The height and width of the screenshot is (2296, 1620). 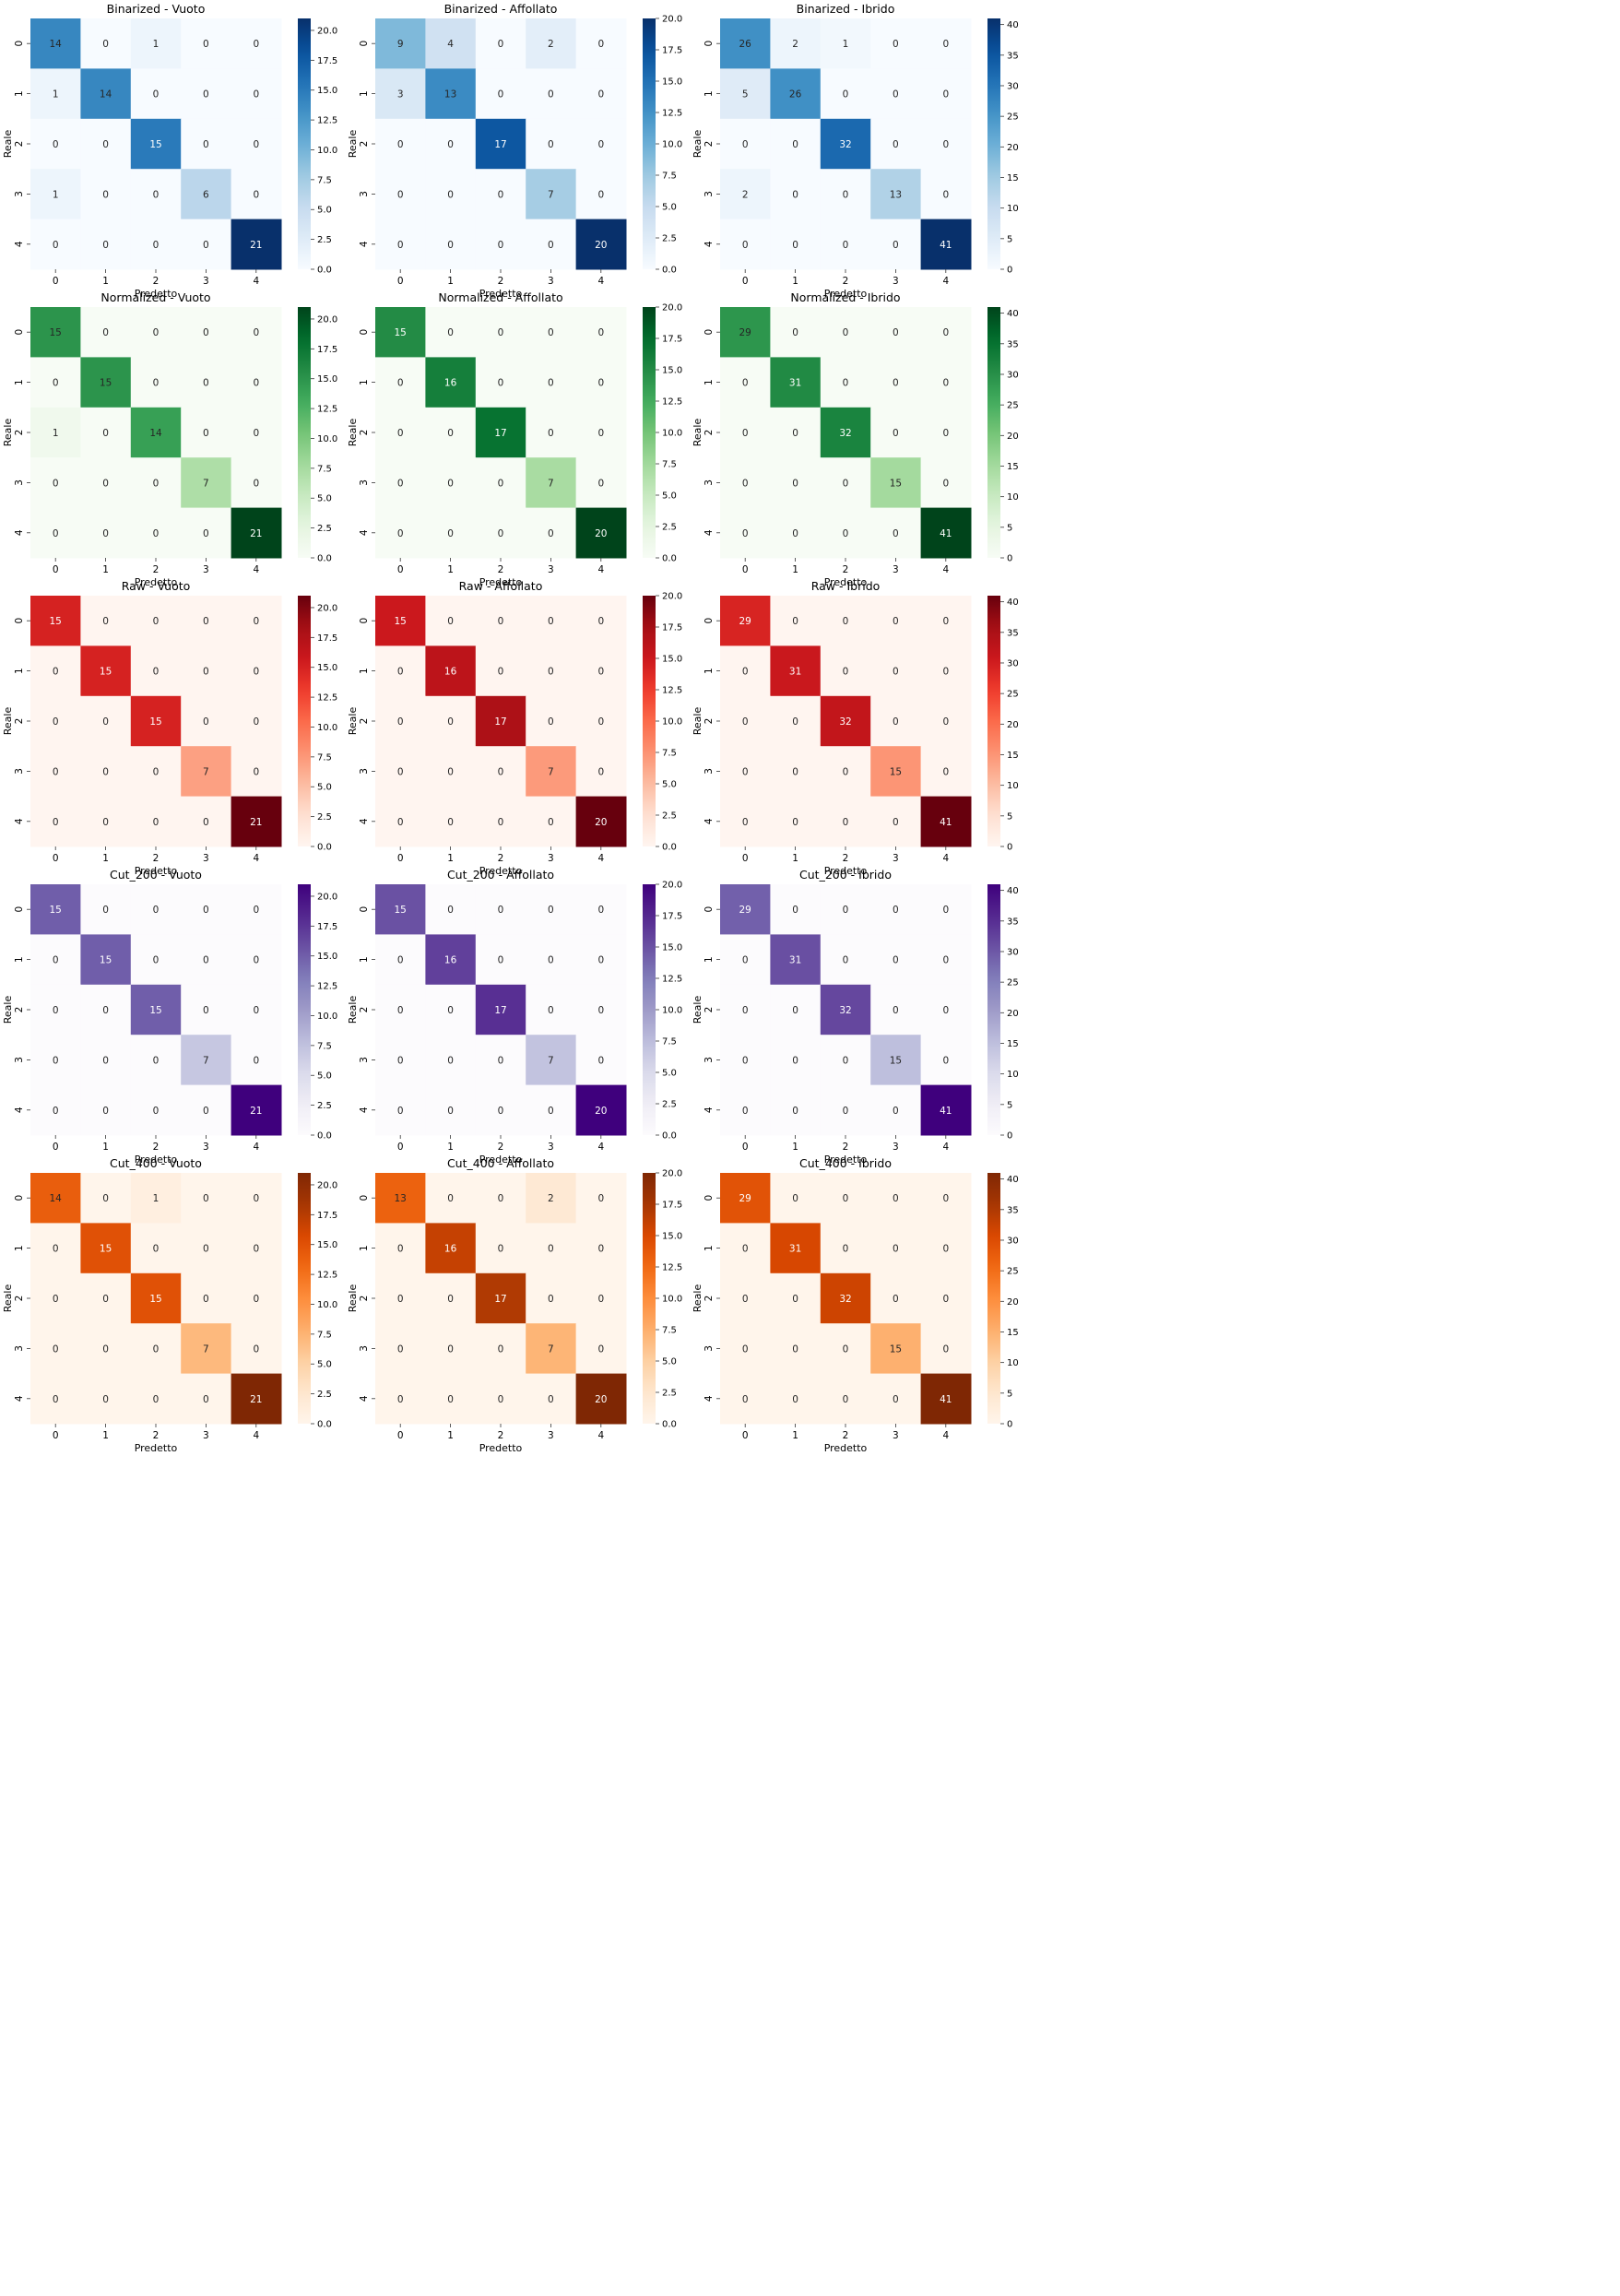 What do you see at coordinates (1013, 1180) in the screenshot?
I see `colorbar-tick-label: 40` at bounding box center [1013, 1180].